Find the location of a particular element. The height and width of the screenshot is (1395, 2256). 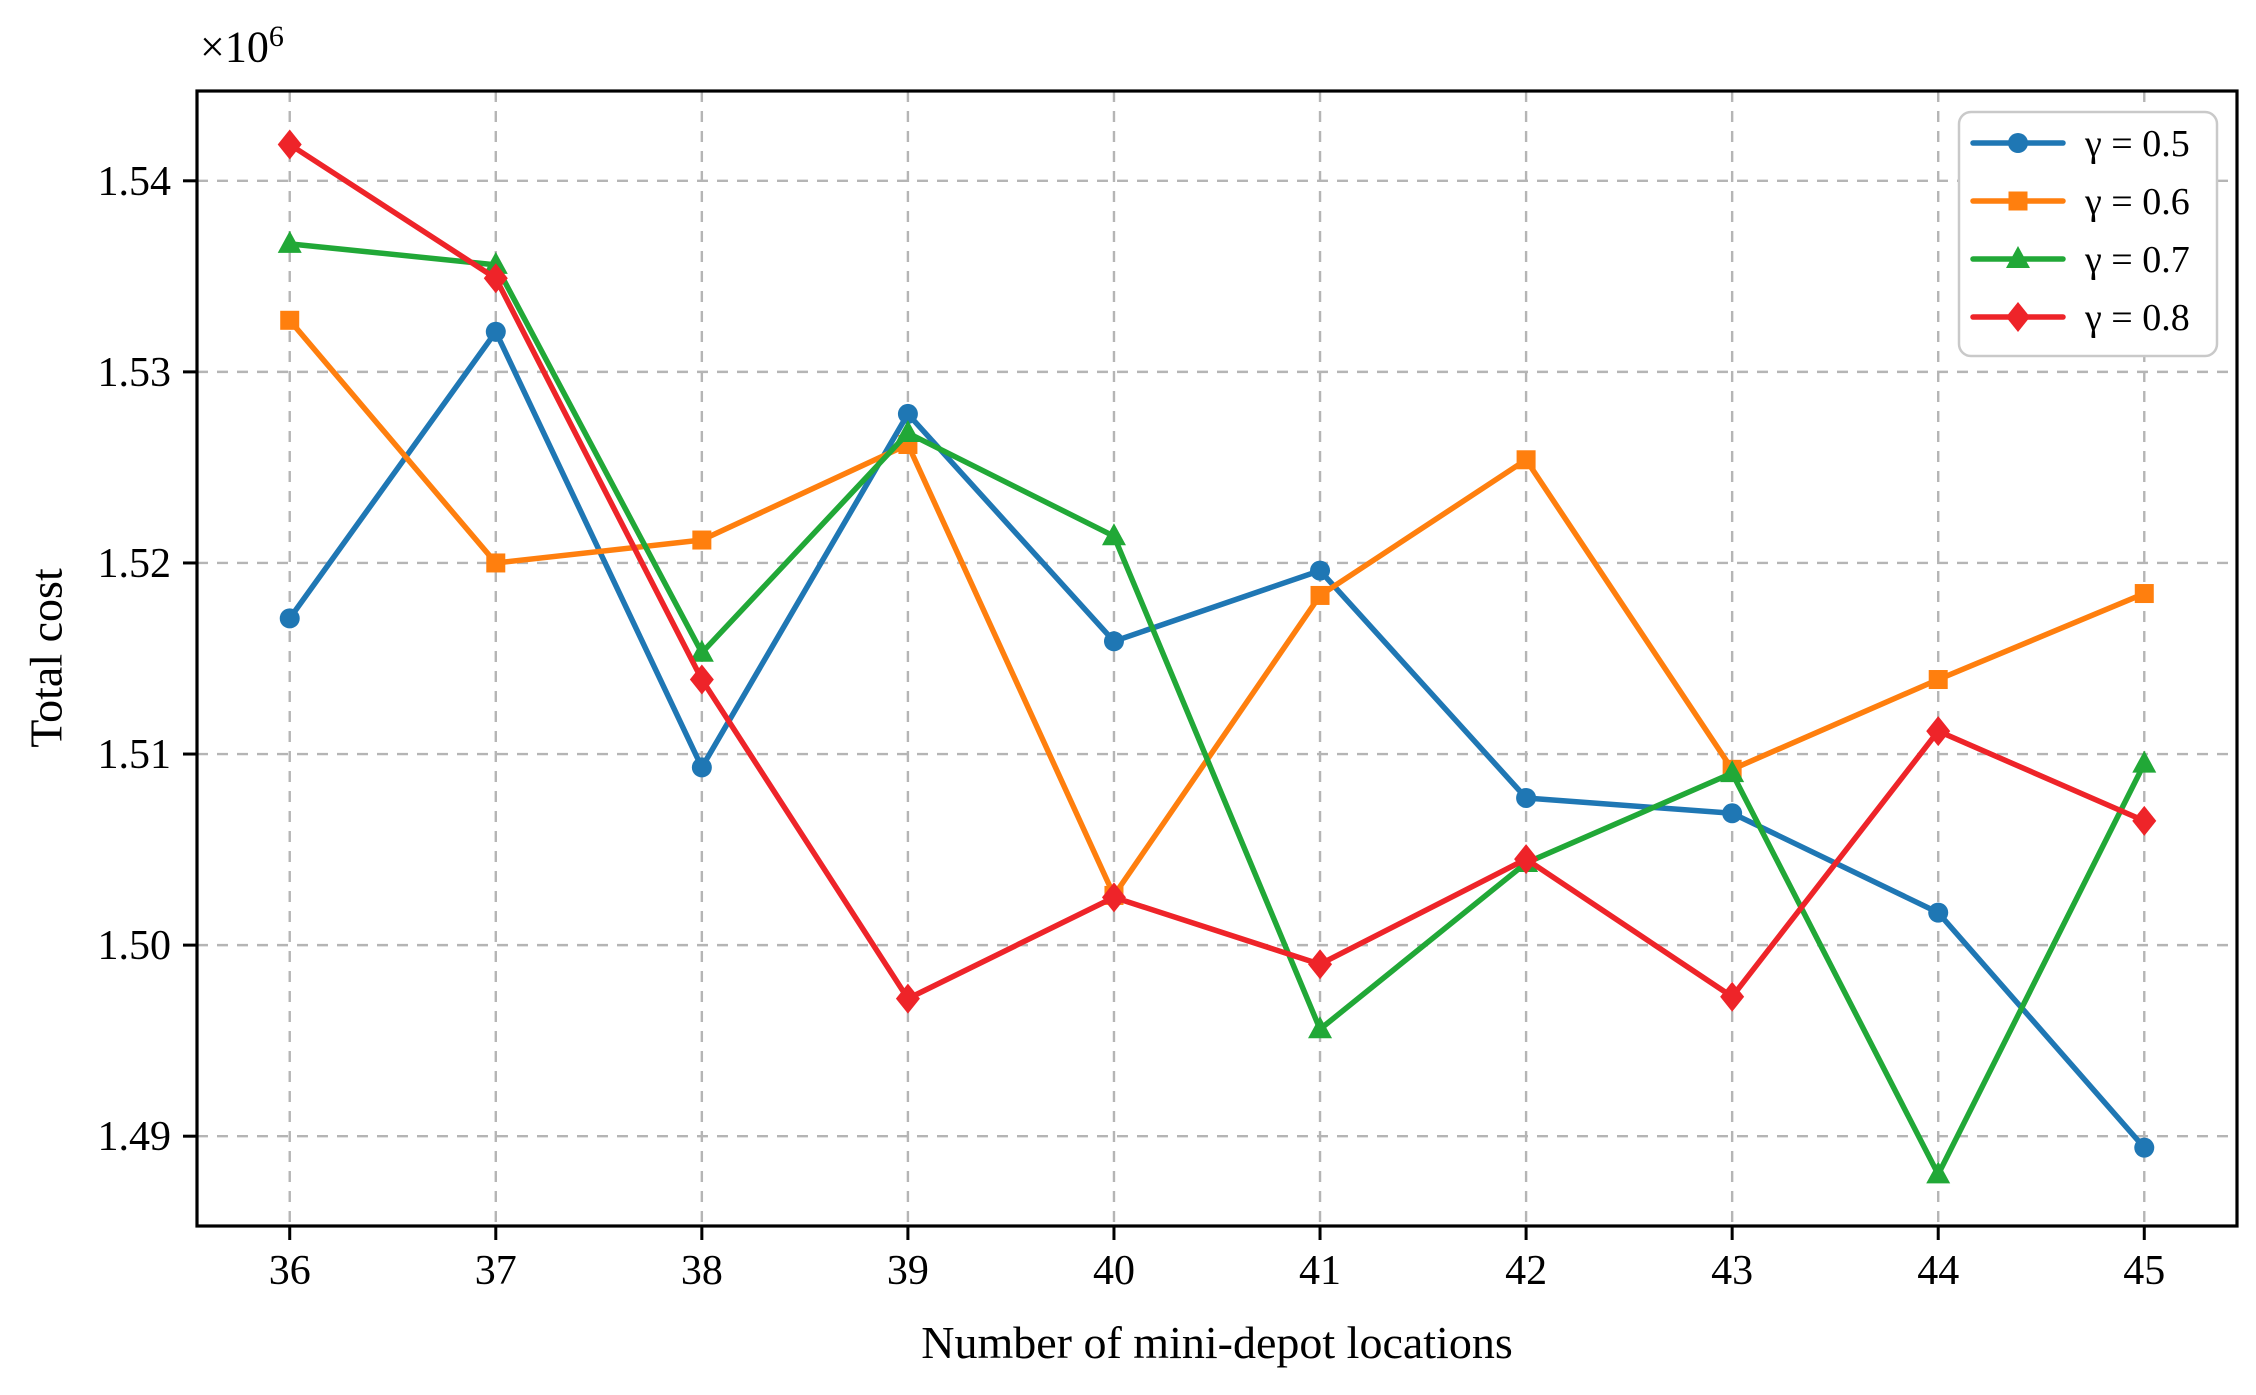

y-axis-title: Total cost is located at coordinates (46, 658).